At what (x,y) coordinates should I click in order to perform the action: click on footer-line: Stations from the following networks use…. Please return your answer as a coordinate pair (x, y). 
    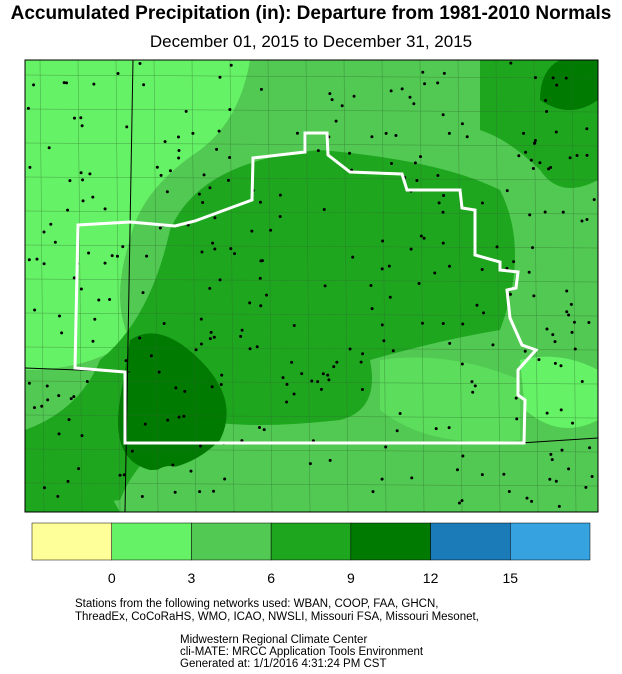
    Looking at the image, I should click on (256, 604).